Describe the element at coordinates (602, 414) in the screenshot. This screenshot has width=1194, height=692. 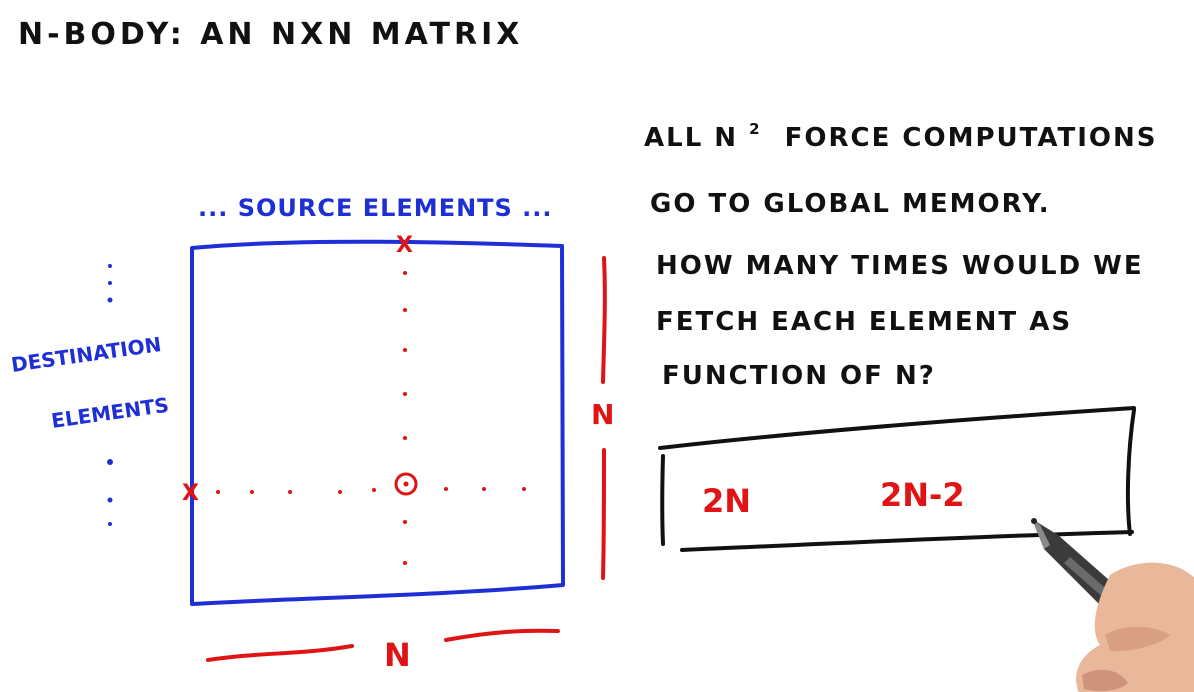
I see `right-dimension-label: N` at that location.